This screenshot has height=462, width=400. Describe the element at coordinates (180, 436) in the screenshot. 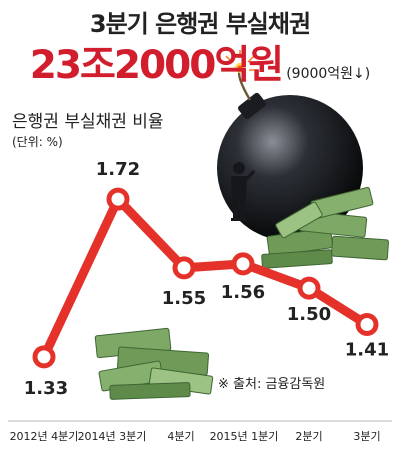

I see `x-tick-label: 4분기` at that location.